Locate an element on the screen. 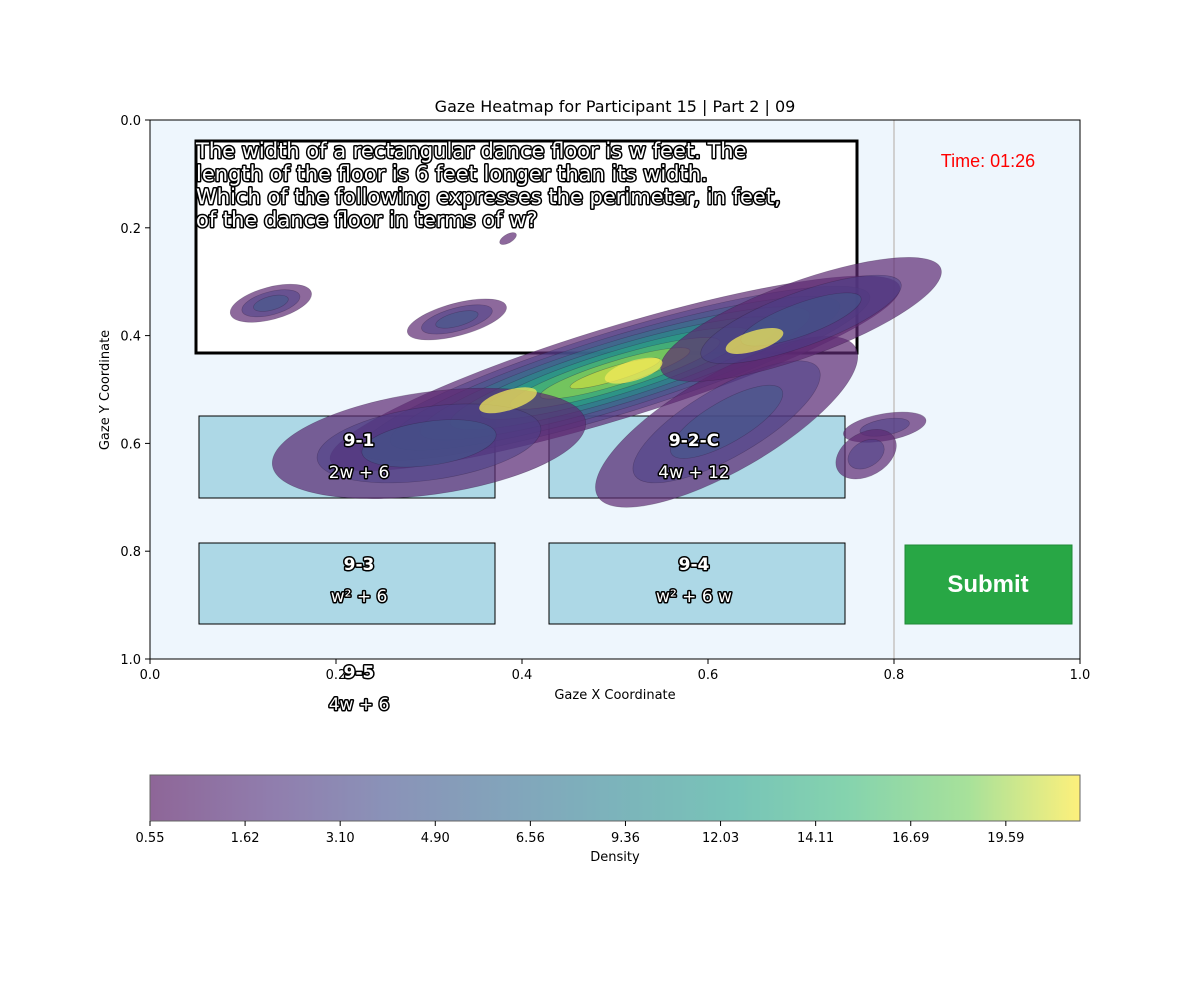 The image size is (1200, 1000). y-axis-title: Gaze Y Coordinate is located at coordinates (105, 390).